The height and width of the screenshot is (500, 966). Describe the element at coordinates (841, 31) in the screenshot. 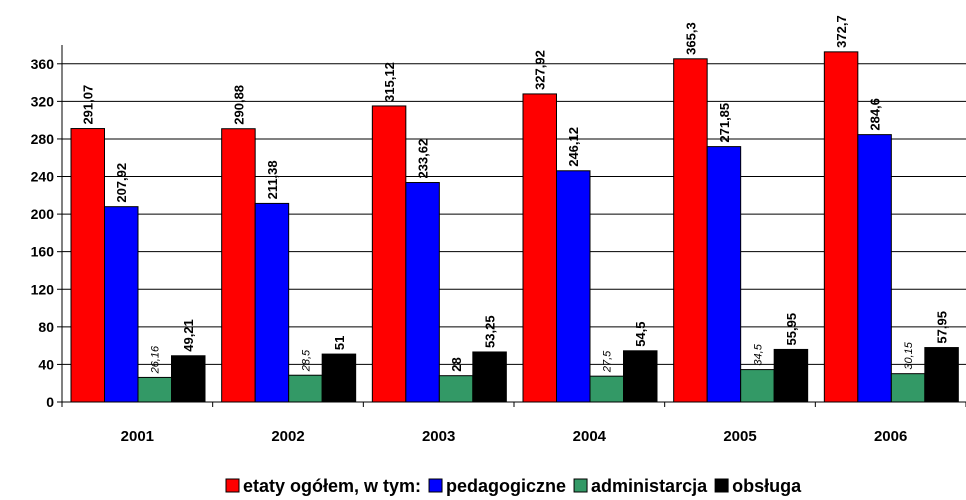

I see `value-label: 372,7` at that location.